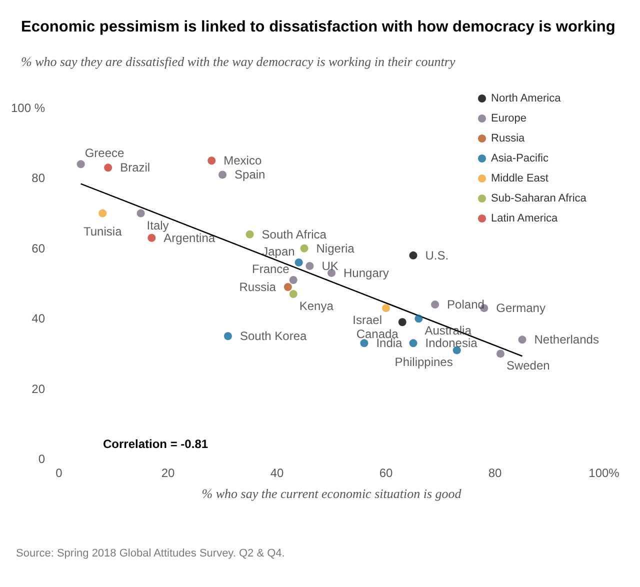 The width and height of the screenshot is (640, 587). Describe the element at coordinates (59, 473) in the screenshot. I see `x-tick-label: 0` at that location.